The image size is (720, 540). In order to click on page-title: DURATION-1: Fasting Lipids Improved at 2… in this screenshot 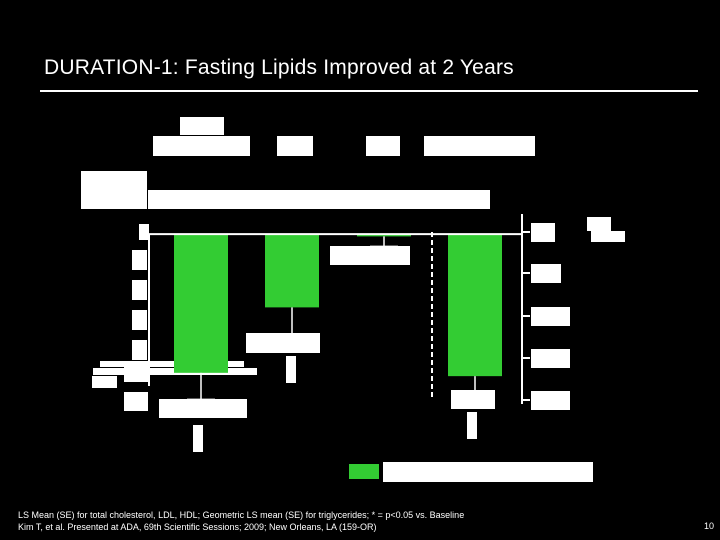, I will do `click(279, 67)`.